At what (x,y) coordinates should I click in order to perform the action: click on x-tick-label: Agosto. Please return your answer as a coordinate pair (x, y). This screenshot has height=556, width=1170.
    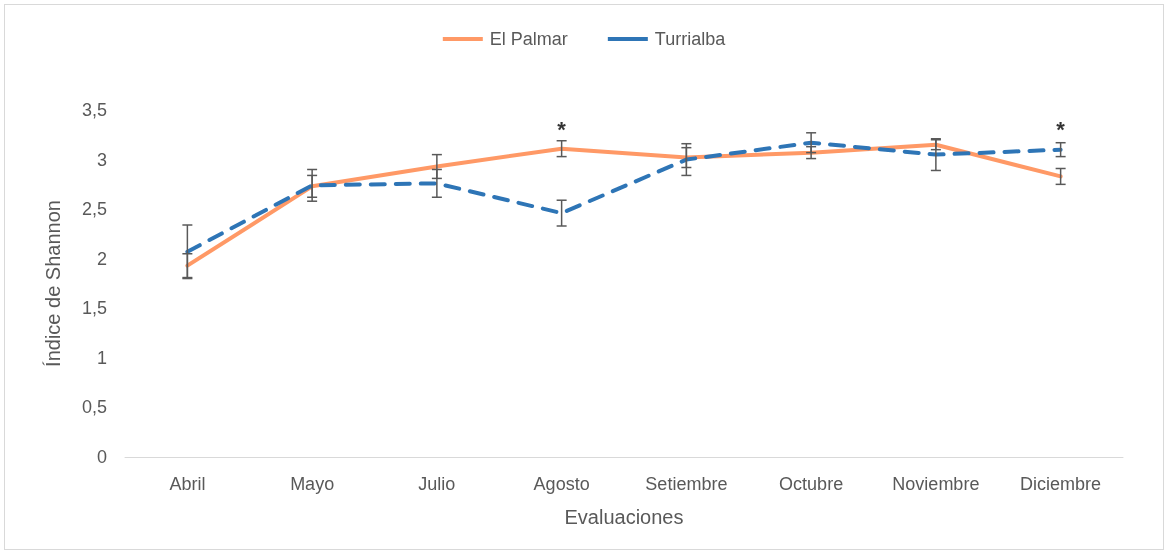
    Looking at the image, I should click on (561, 484).